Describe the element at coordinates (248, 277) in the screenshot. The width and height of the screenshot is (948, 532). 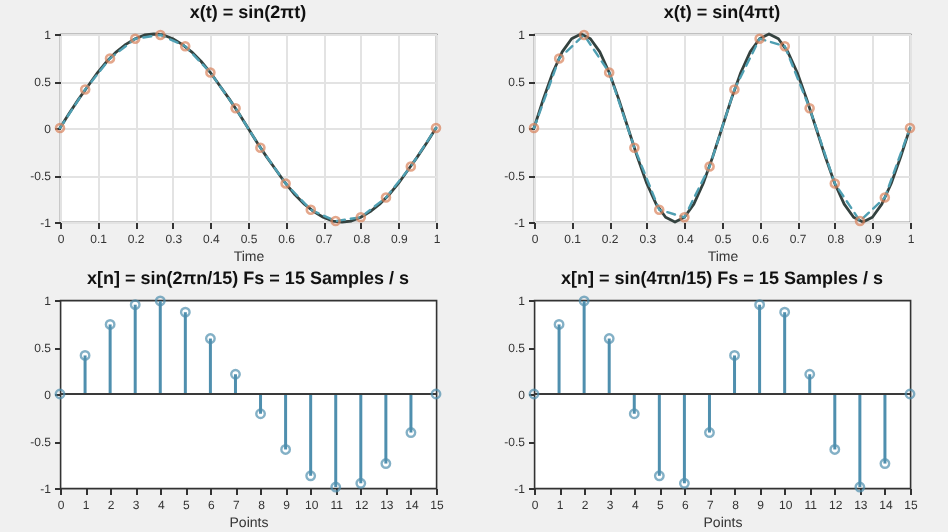
I see `chart-title: x[n] = sin(2πn/15) Fs = 15 Samples / s` at that location.